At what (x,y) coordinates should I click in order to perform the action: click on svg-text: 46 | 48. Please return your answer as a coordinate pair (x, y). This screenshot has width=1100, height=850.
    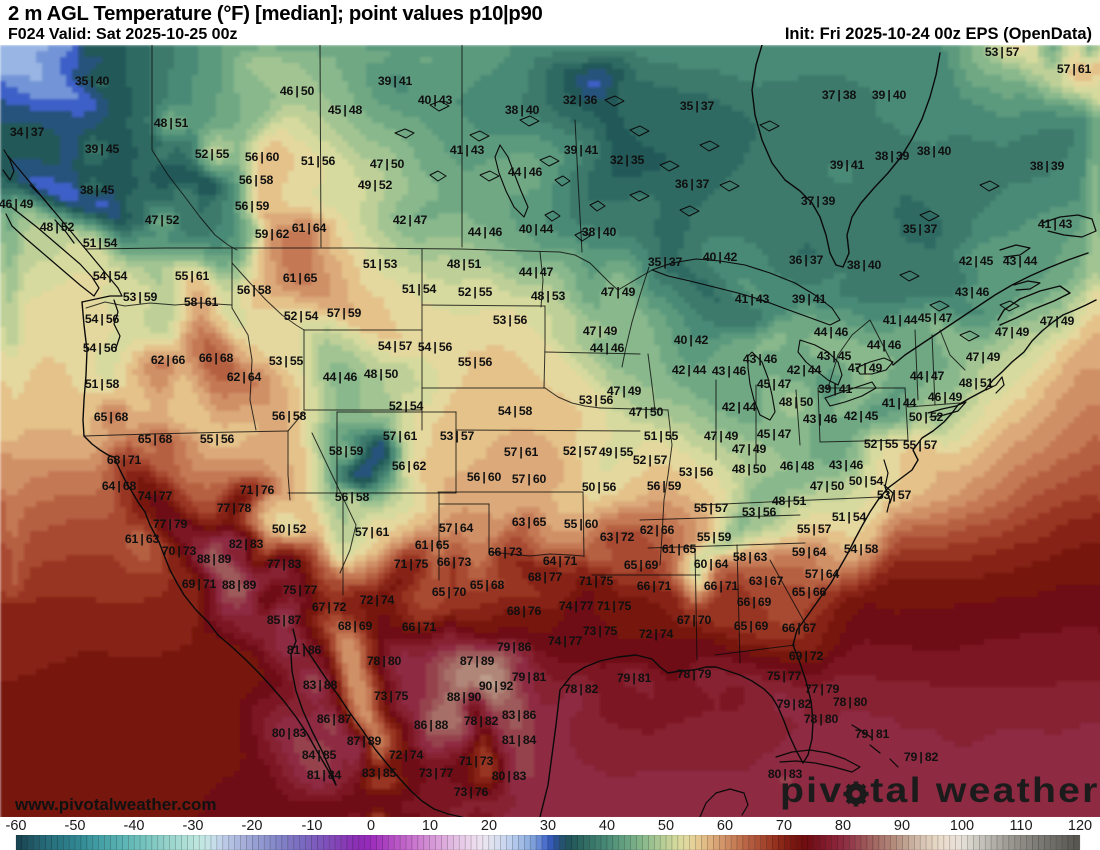
    Looking at the image, I should click on (797, 466).